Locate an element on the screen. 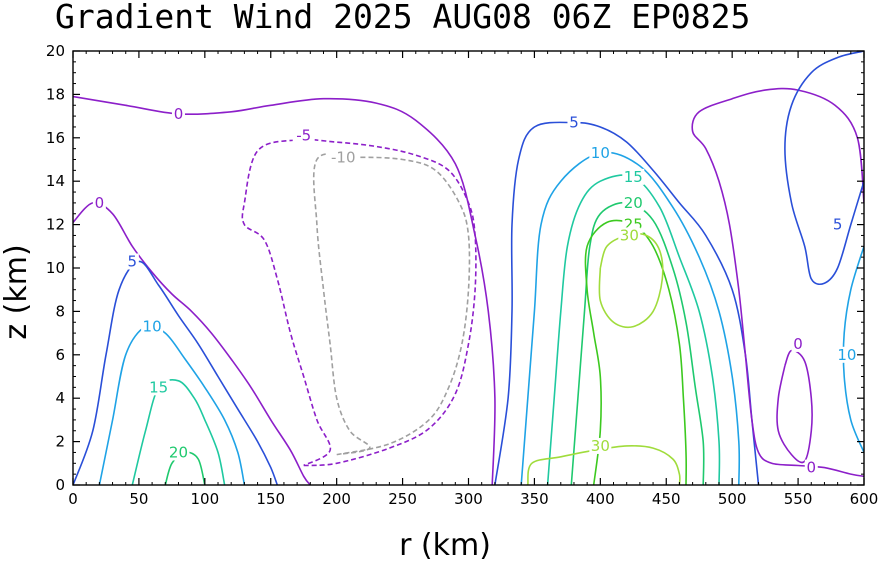  y-tick-label: 12 is located at coordinates (55, 225).